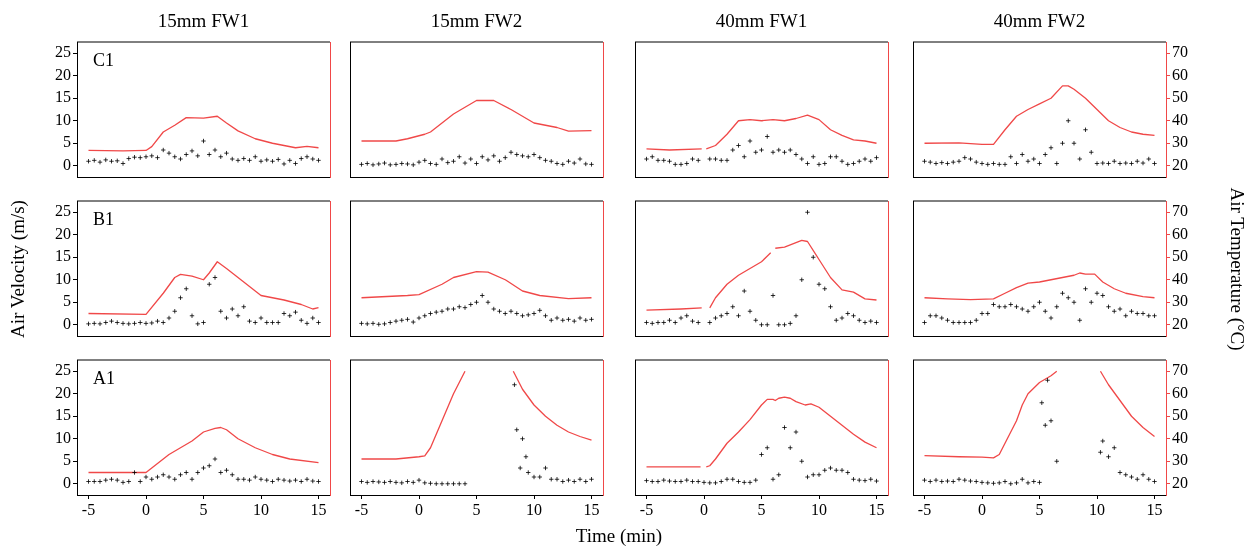 The image size is (1251, 554). What do you see at coordinates (761, 21) in the screenshot?
I see `chart-title: 40mm FW1` at bounding box center [761, 21].